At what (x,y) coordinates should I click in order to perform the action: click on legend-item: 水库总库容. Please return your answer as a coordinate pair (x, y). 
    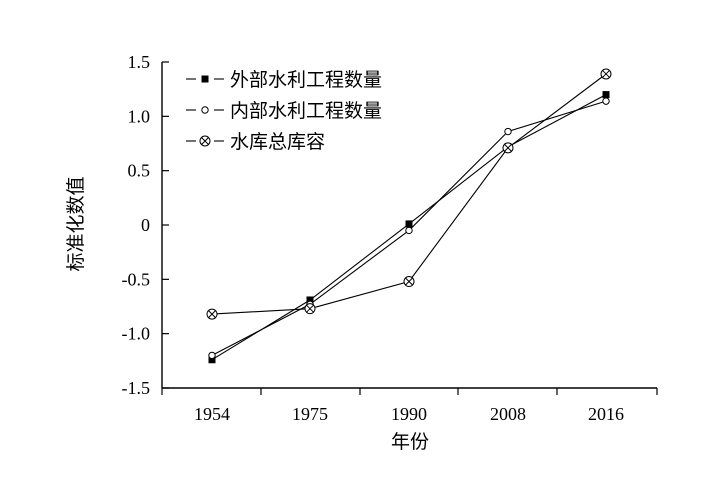
    Looking at the image, I should click on (255, 142).